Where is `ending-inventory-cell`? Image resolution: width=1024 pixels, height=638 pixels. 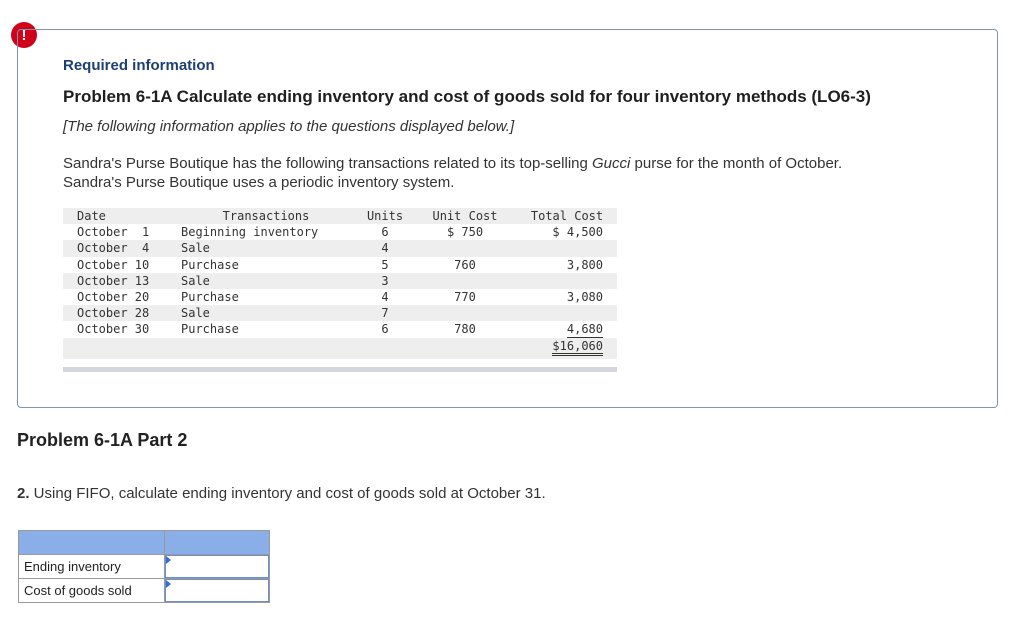
ending-inventory-cell is located at coordinates (217, 566).